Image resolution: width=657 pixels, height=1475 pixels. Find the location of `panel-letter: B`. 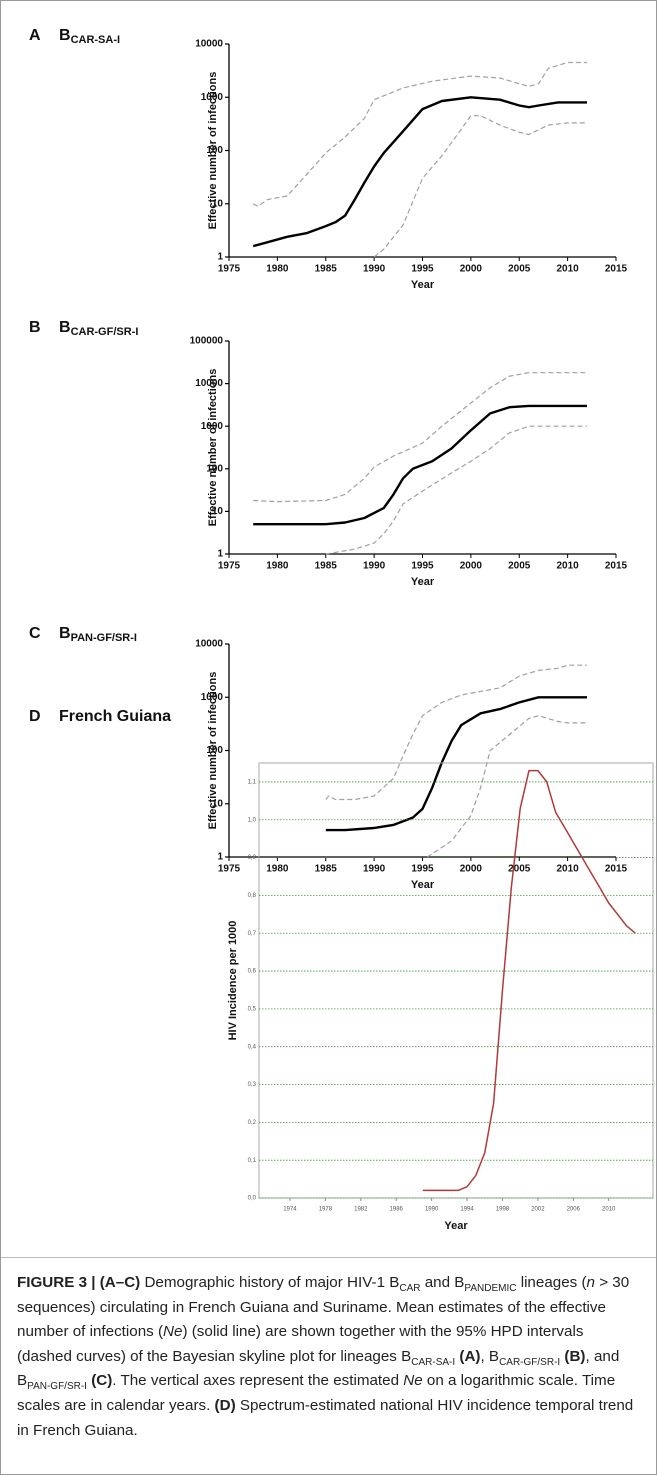

panel-letter: B is located at coordinates (35, 327).